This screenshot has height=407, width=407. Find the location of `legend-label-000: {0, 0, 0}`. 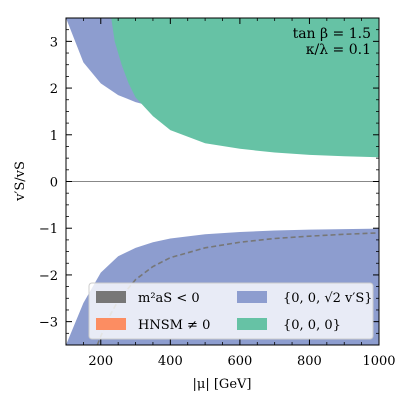

legend-label-000: {0, 0, 0} is located at coordinates (312, 325).